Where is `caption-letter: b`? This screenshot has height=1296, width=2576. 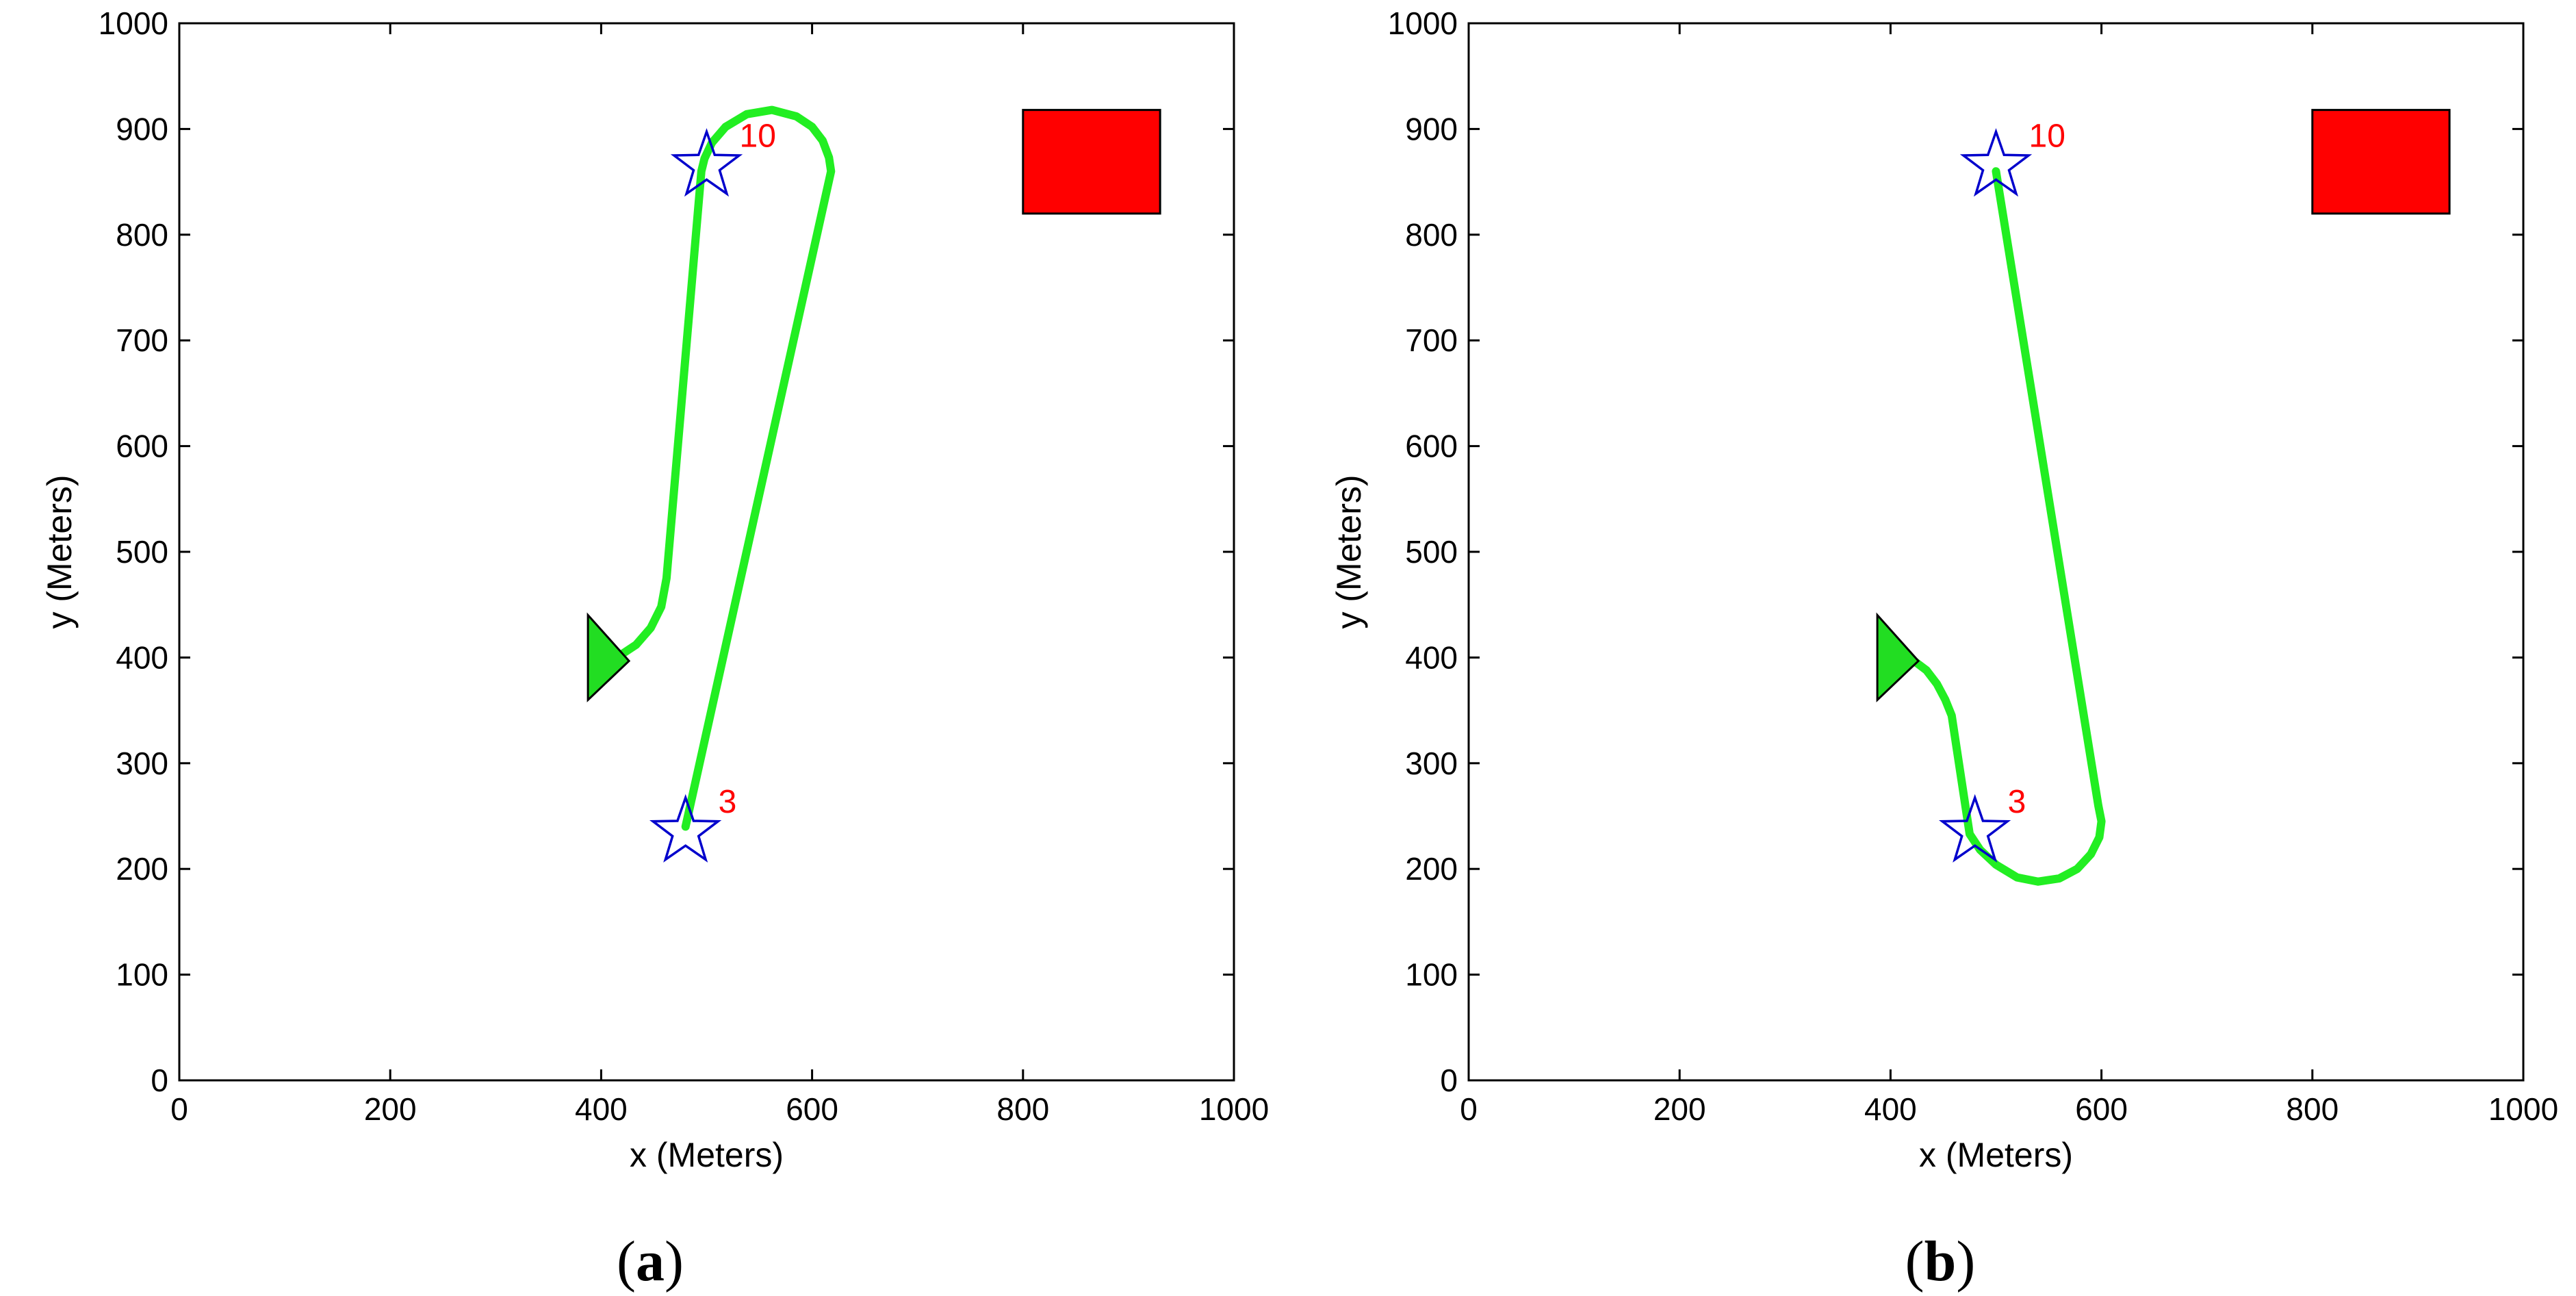 caption-letter: b is located at coordinates (1940, 1261).